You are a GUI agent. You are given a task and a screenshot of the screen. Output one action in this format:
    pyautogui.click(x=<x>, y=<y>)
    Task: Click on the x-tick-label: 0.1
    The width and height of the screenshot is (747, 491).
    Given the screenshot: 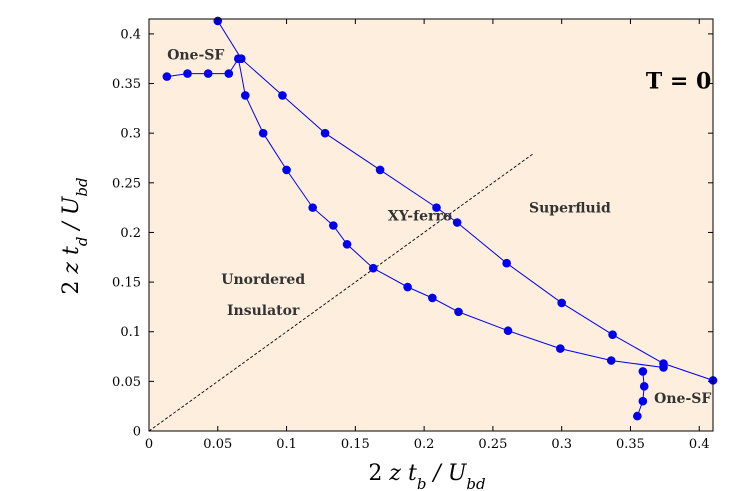 What is the action you would take?
    pyautogui.click(x=286, y=444)
    